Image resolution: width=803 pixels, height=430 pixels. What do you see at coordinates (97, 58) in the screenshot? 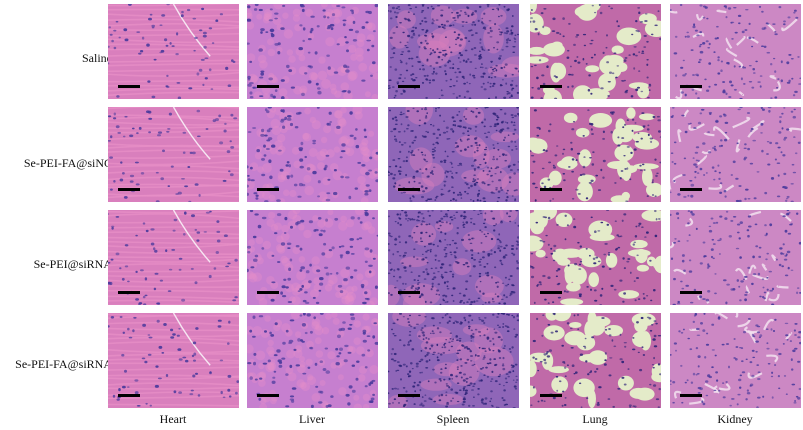
I see `row-label-saline: Saline` at bounding box center [97, 58].